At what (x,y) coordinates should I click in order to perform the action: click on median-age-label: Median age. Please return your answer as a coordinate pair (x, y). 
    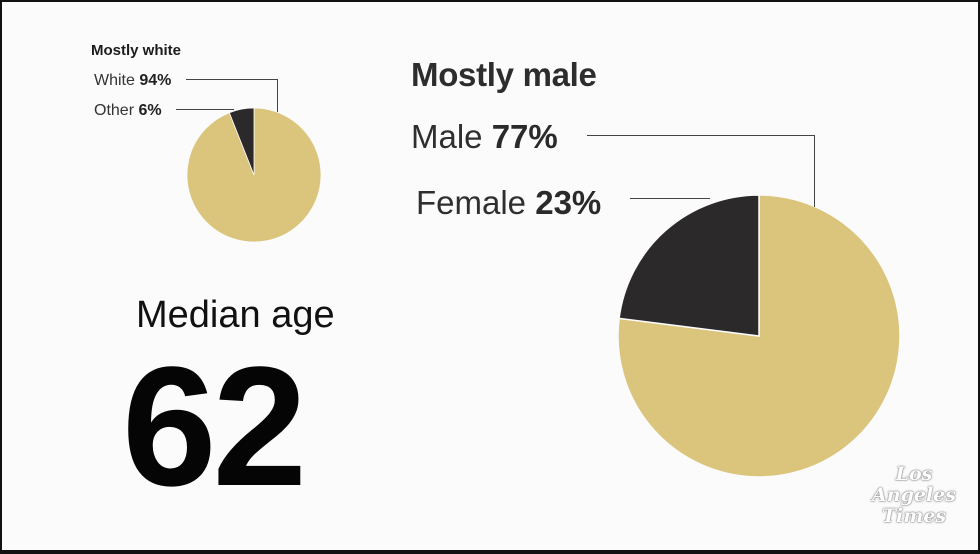
    Looking at the image, I should click on (235, 315).